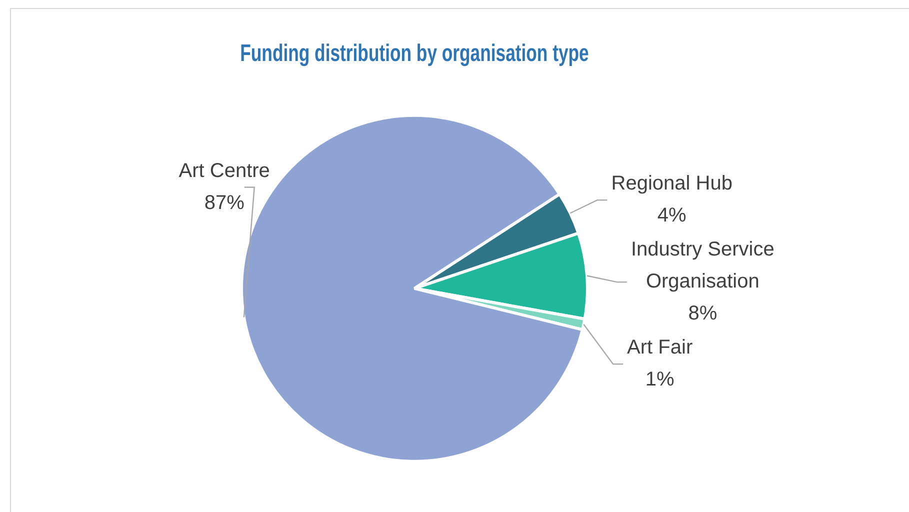  I want to click on chart-title: Funding distribution by organisation type, so click(414, 53).